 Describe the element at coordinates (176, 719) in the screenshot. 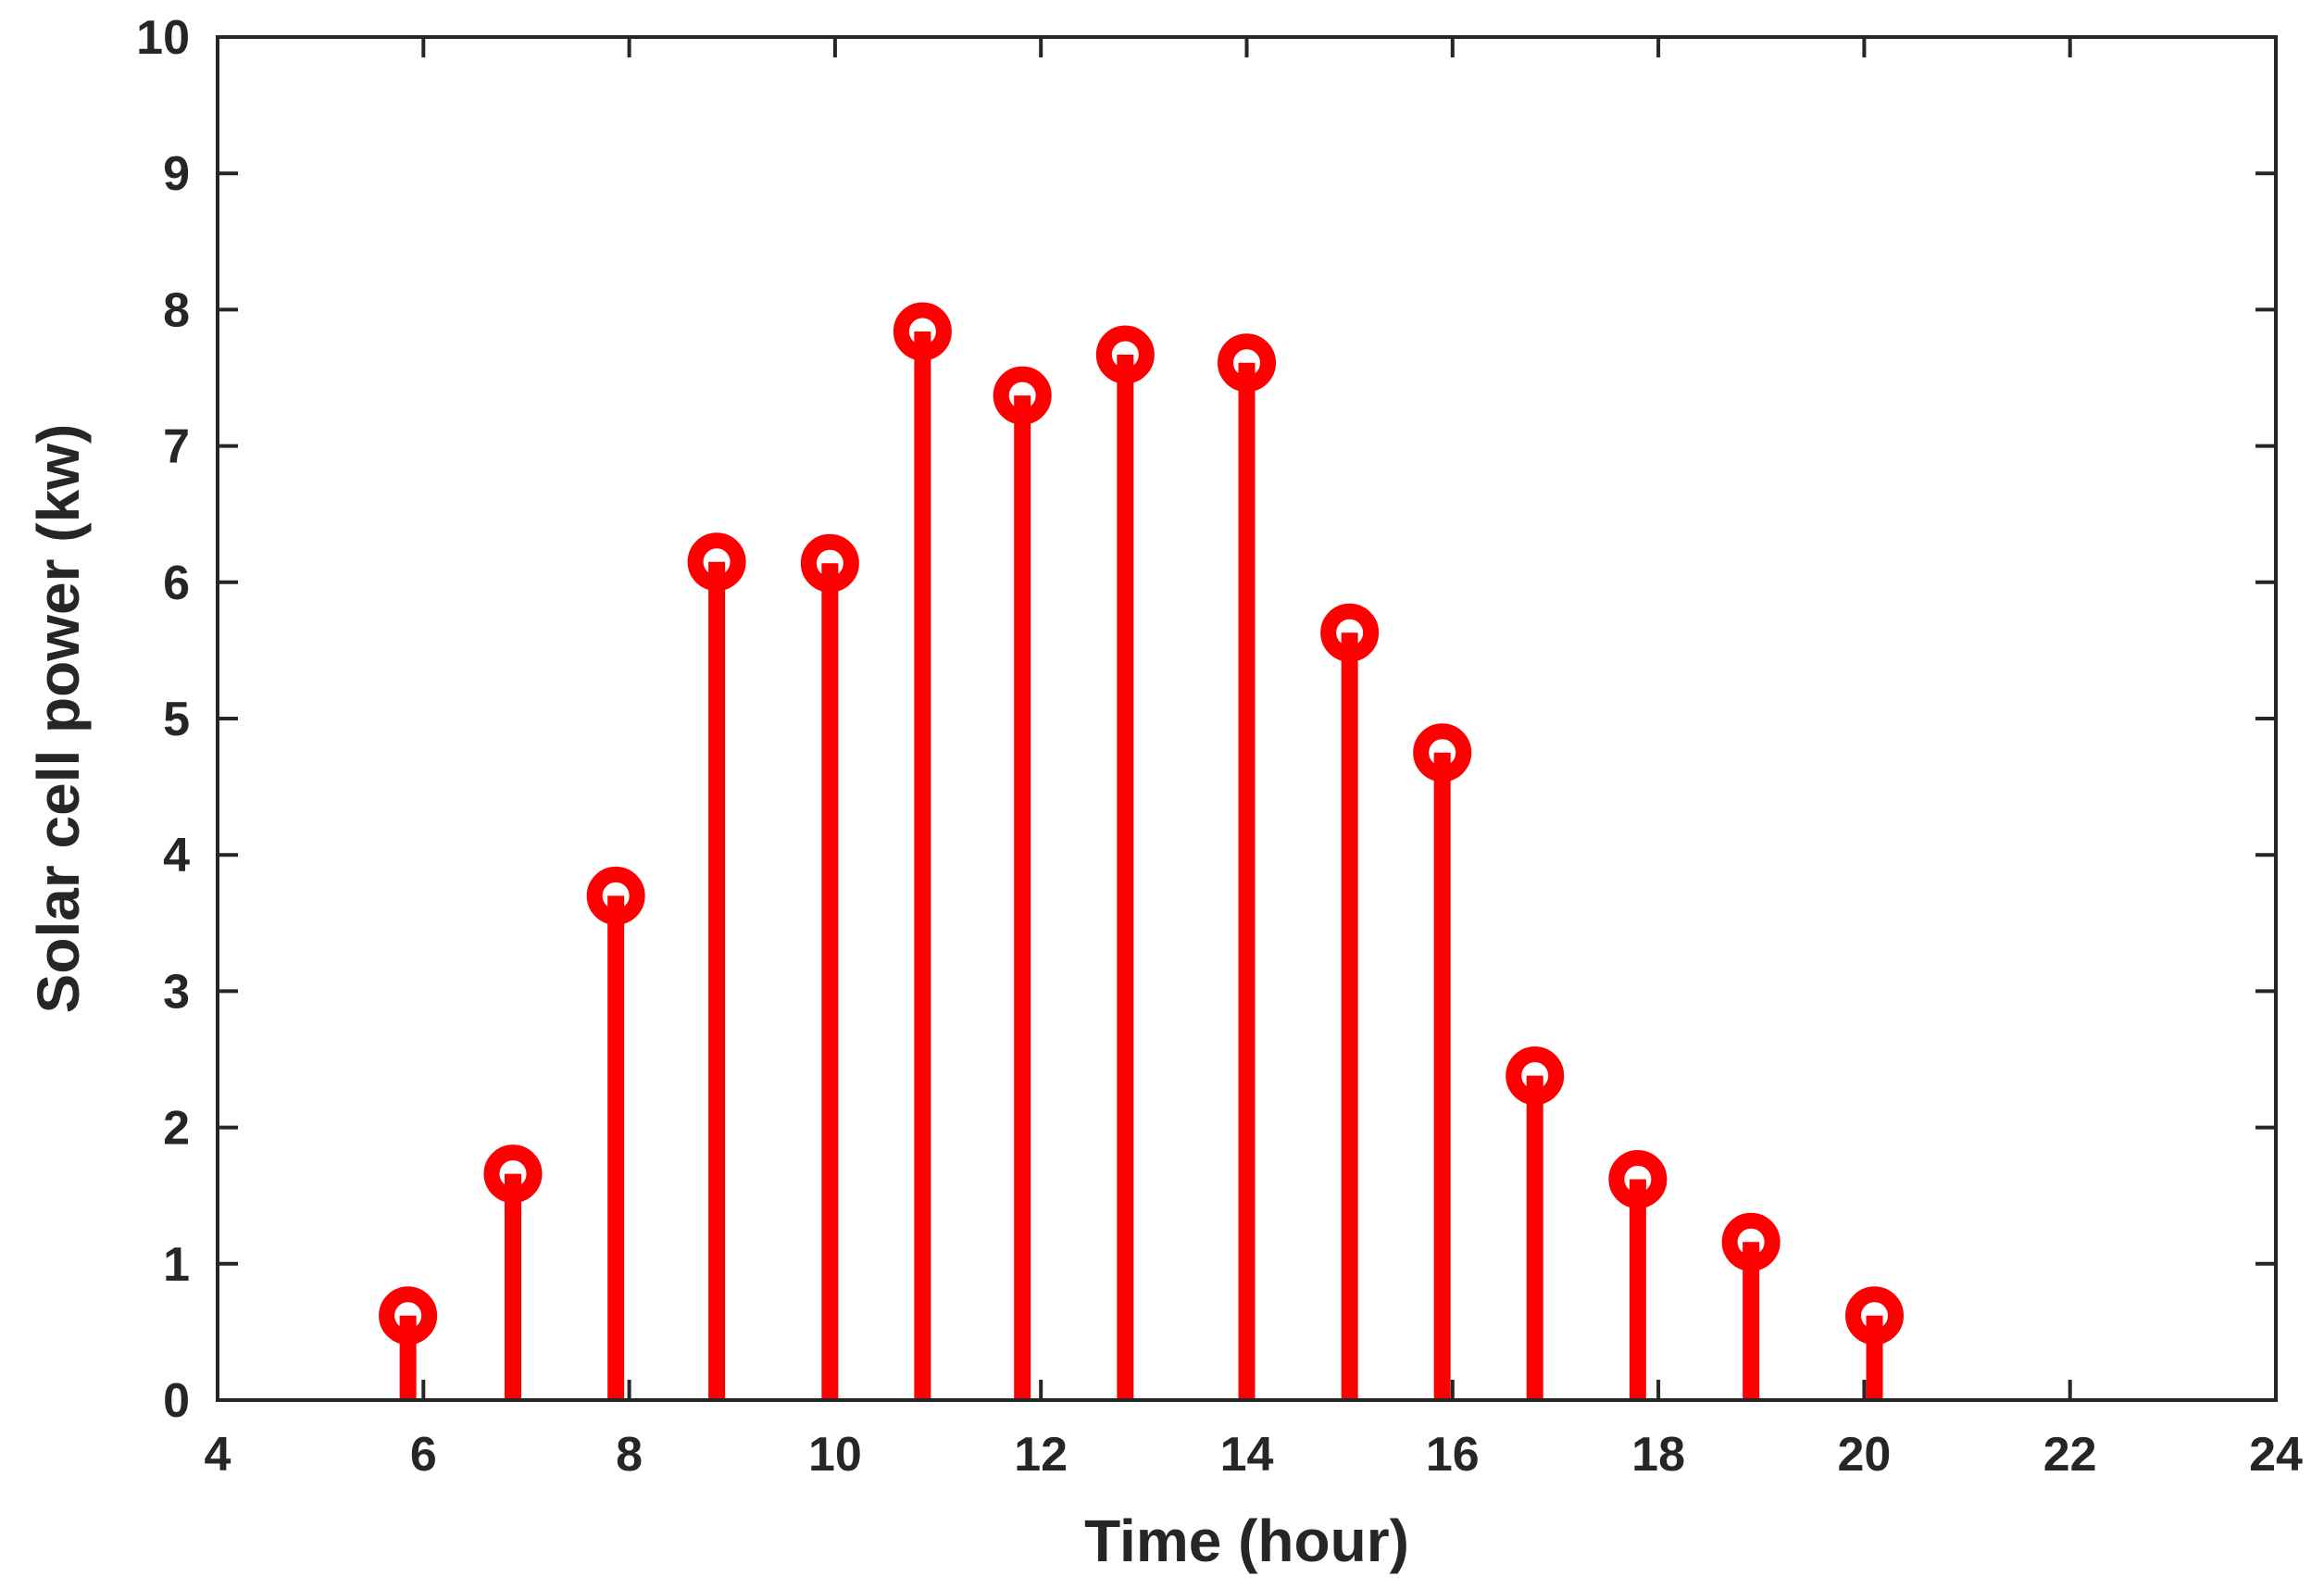

I see `y-tick-label: 5` at that location.